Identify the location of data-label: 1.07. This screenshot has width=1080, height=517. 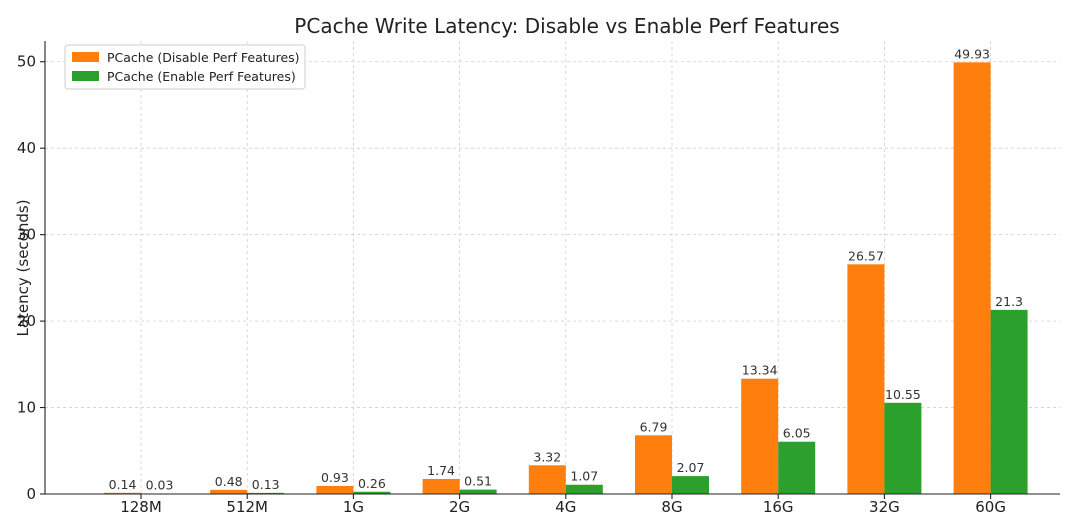
(584, 476).